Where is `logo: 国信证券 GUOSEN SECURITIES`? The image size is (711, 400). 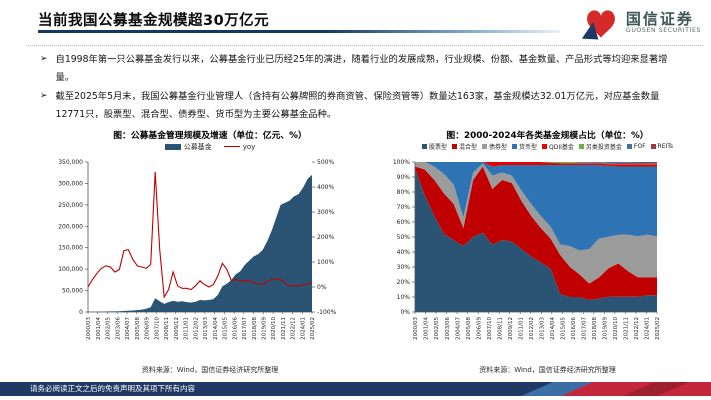 logo: 国信证券 GUOSEN SECURITIES is located at coordinates (641, 23).